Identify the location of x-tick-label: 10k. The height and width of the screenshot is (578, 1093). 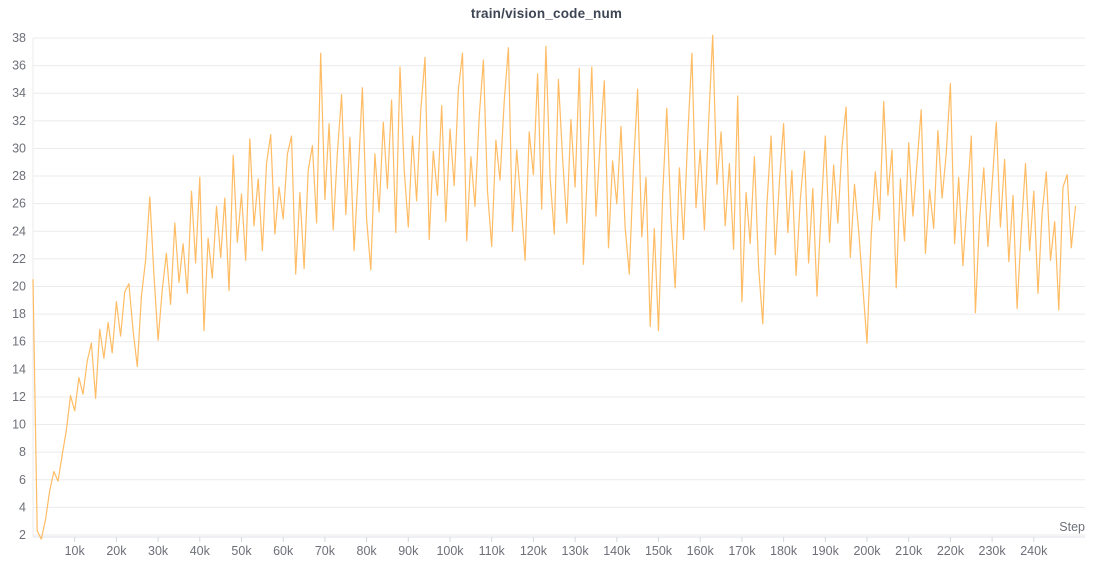
(75, 551).